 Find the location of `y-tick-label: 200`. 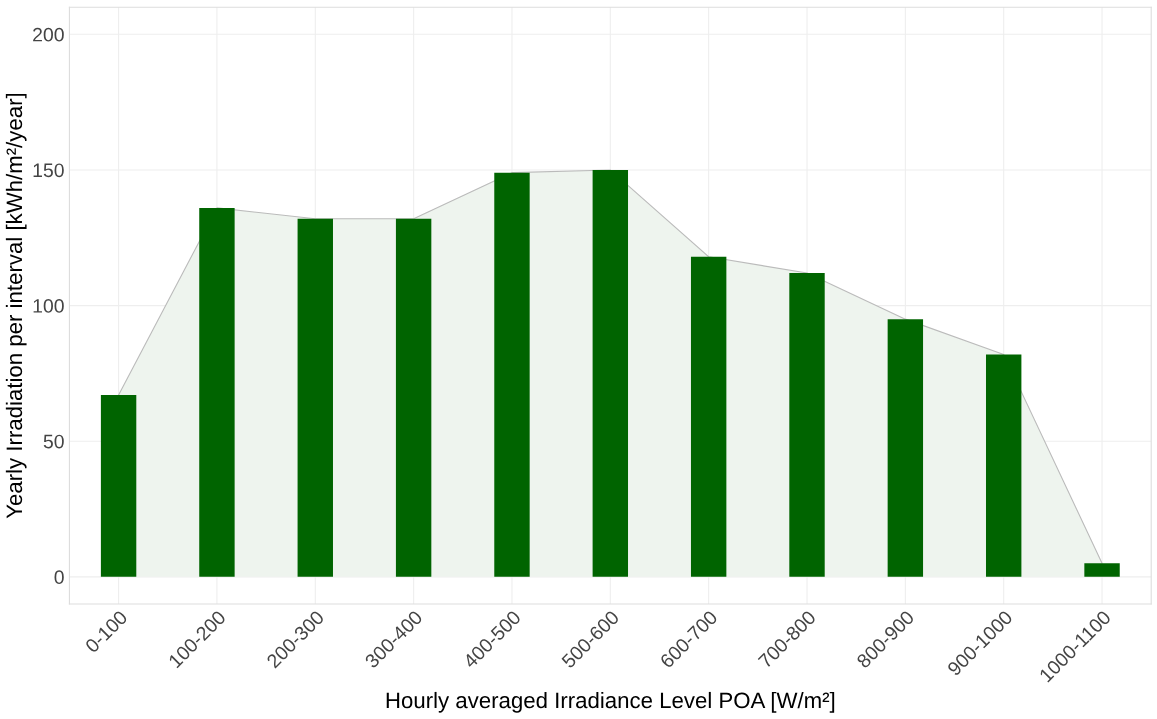

y-tick-label: 200 is located at coordinates (48, 34).